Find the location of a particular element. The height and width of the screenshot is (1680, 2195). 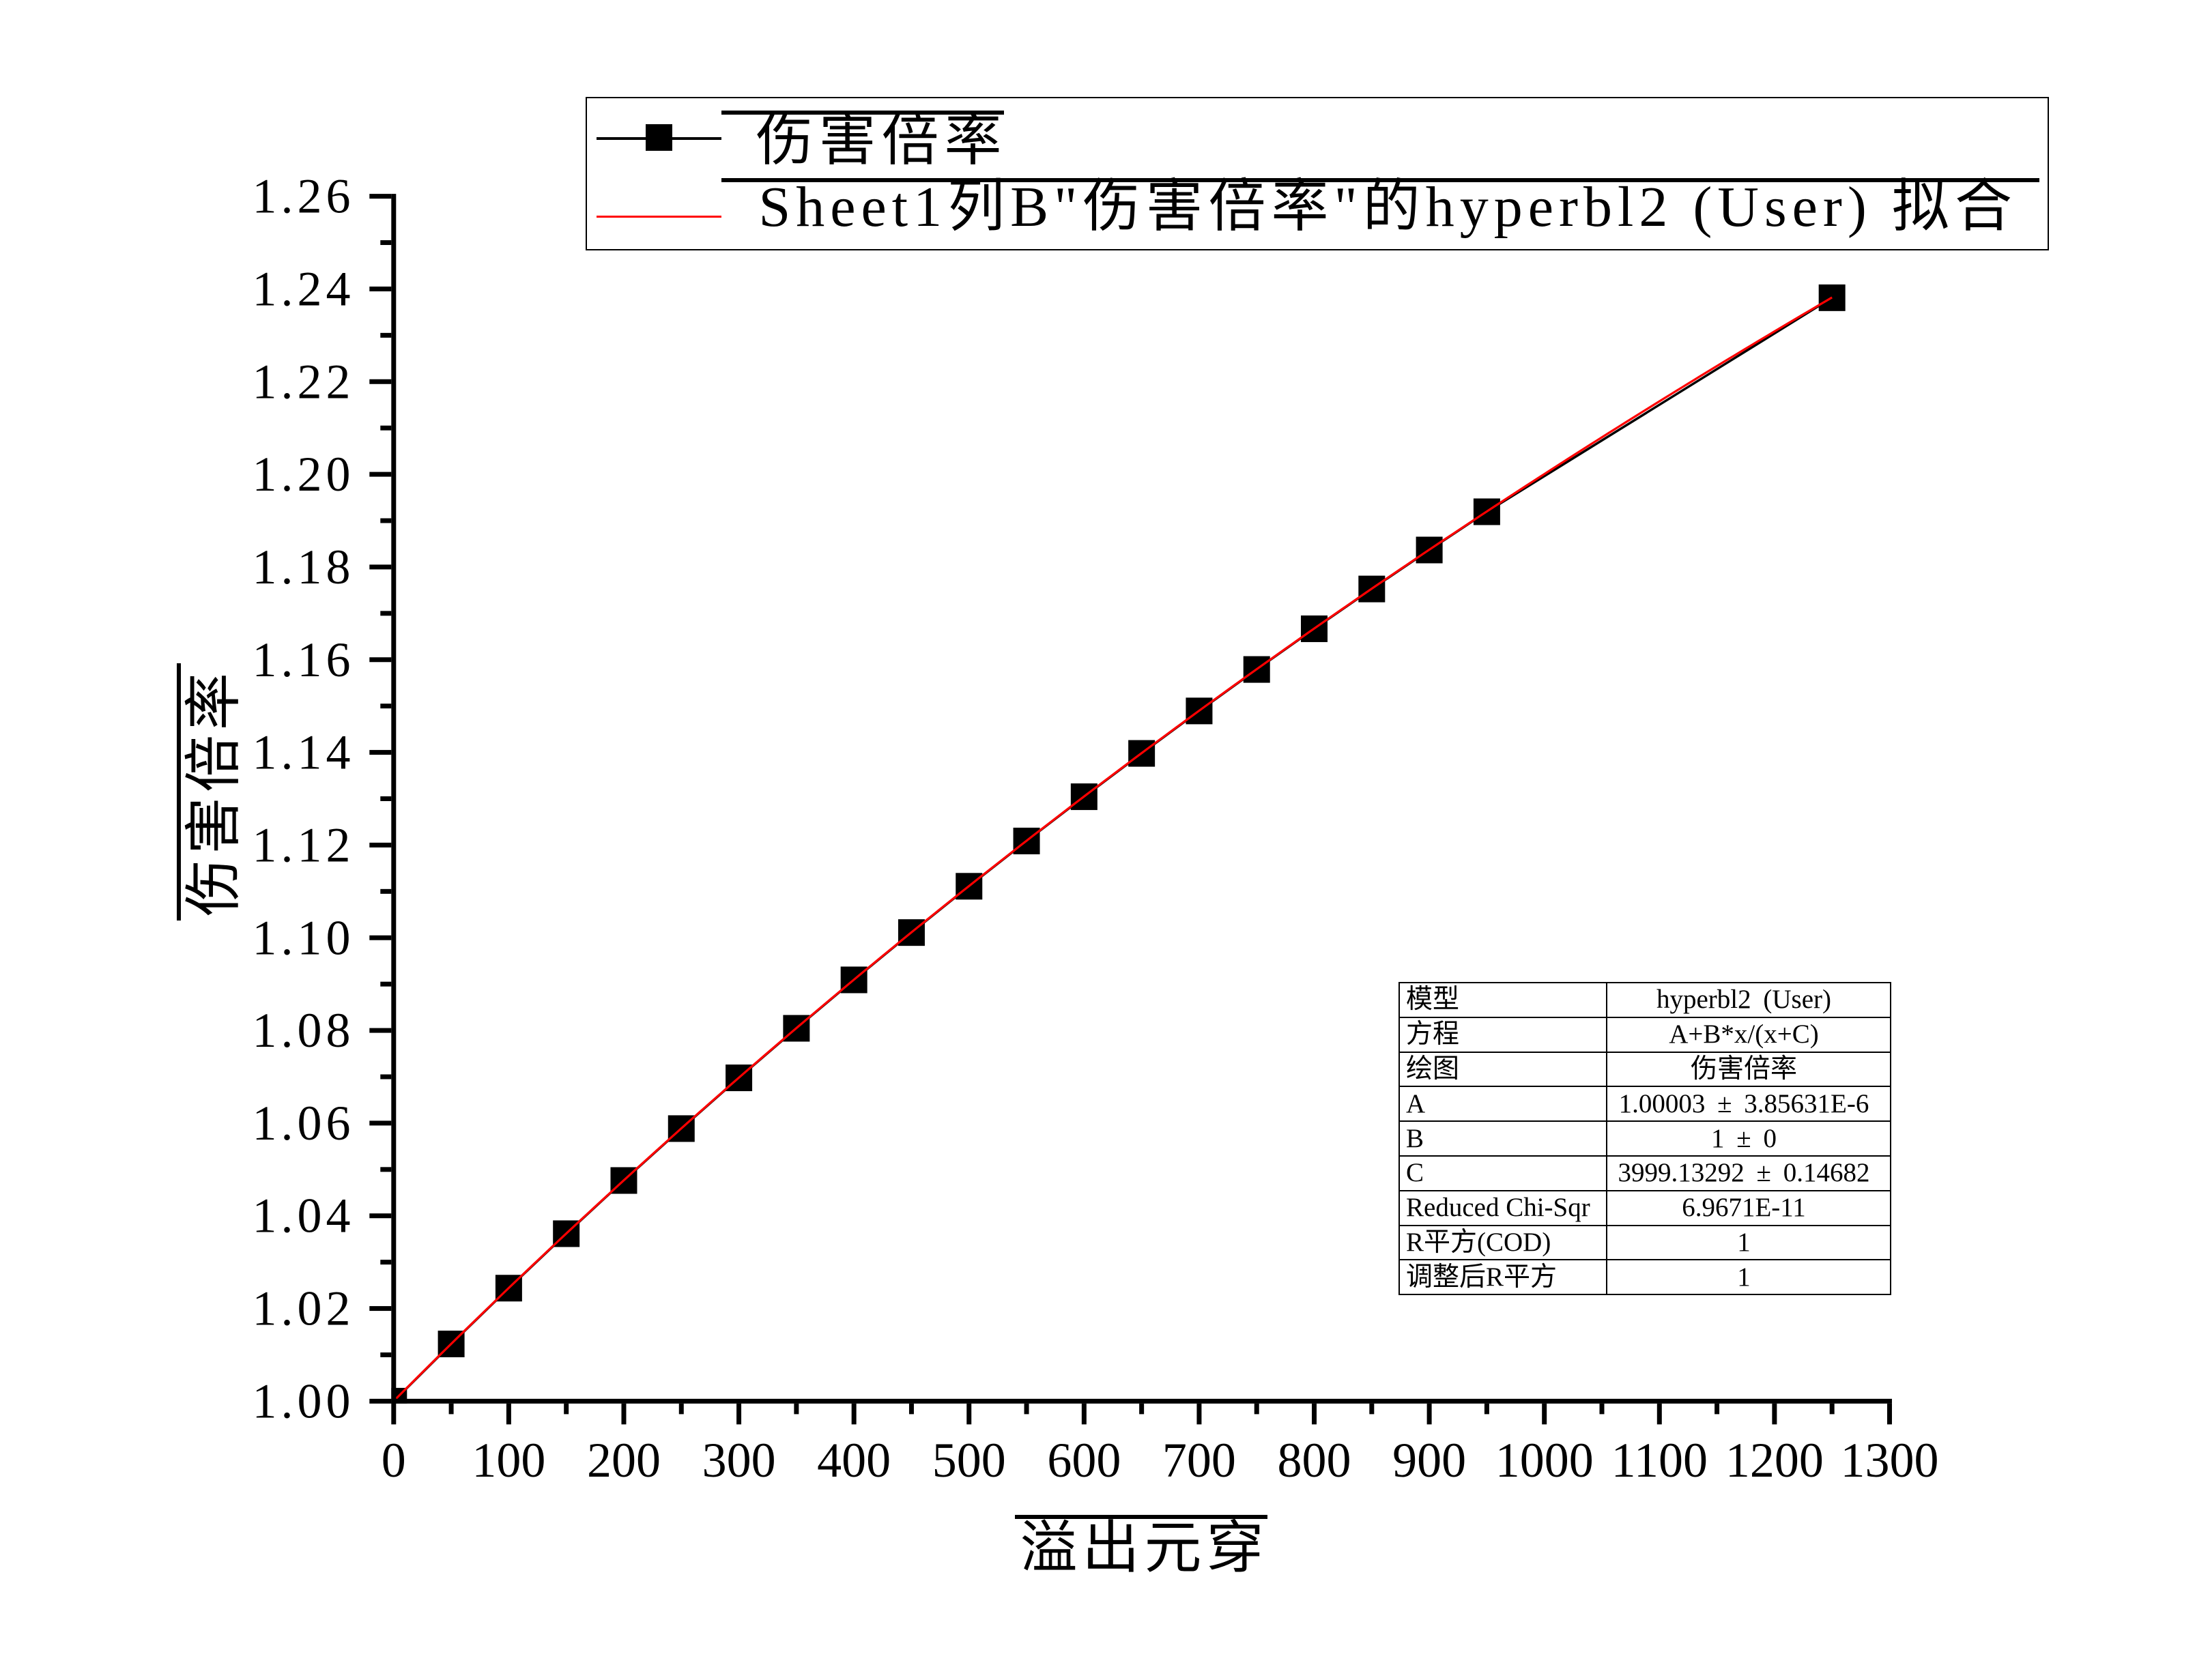

y-tick-label: 1.12 is located at coordinates (304, 844).